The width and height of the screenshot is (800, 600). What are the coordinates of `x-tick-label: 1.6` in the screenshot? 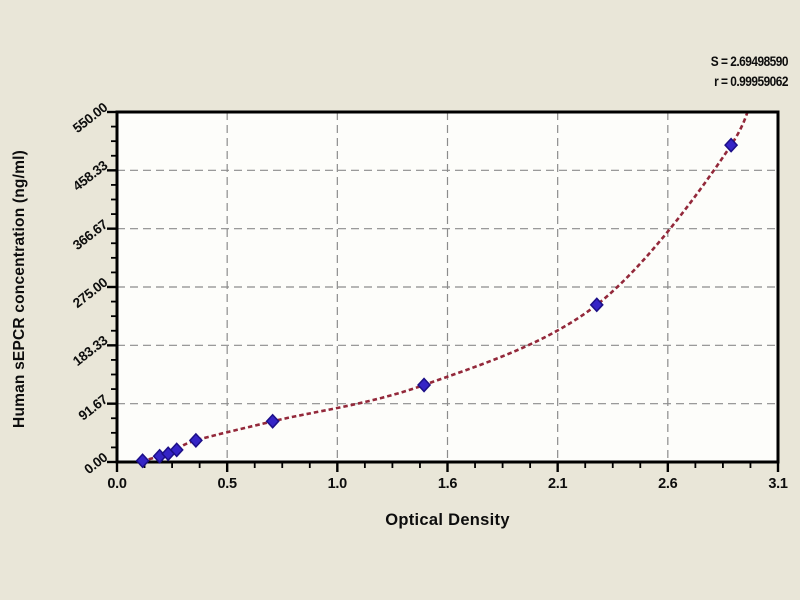 It's located at (447, 484).